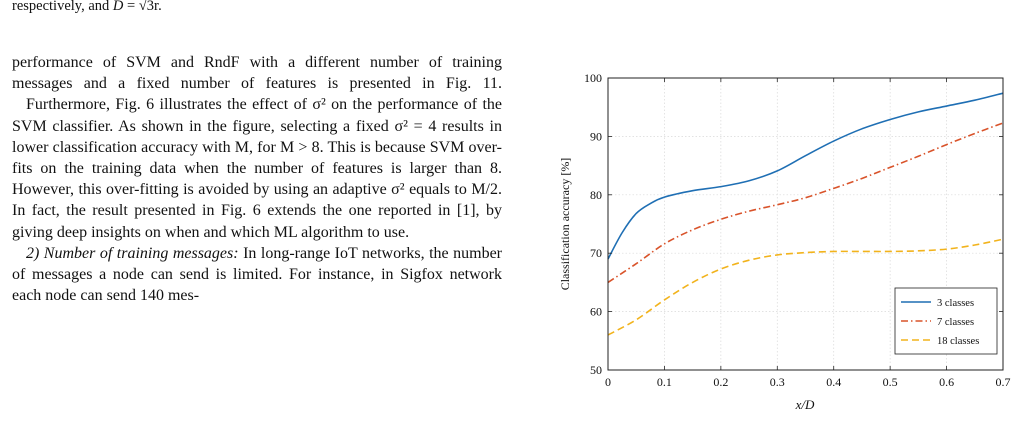 Image resolution: width=1021 pixels, height=425 pixels. I want to click on y-tick-label: 90, so click(596, 136).